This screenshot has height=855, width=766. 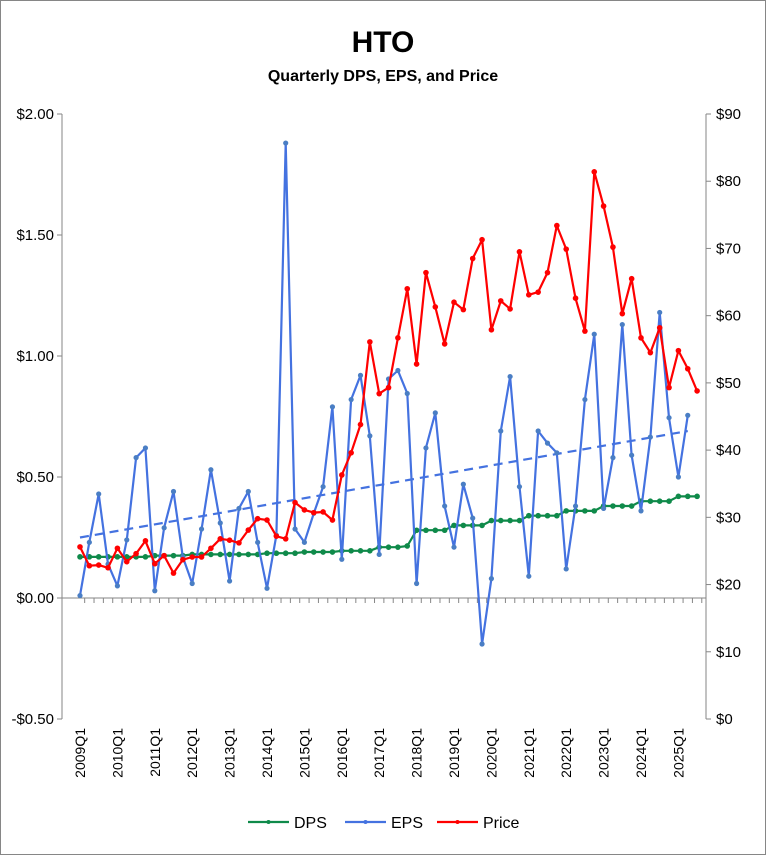 I want to click on x-axis-tick-label: 2010Q1, so click(x=117, y=753).